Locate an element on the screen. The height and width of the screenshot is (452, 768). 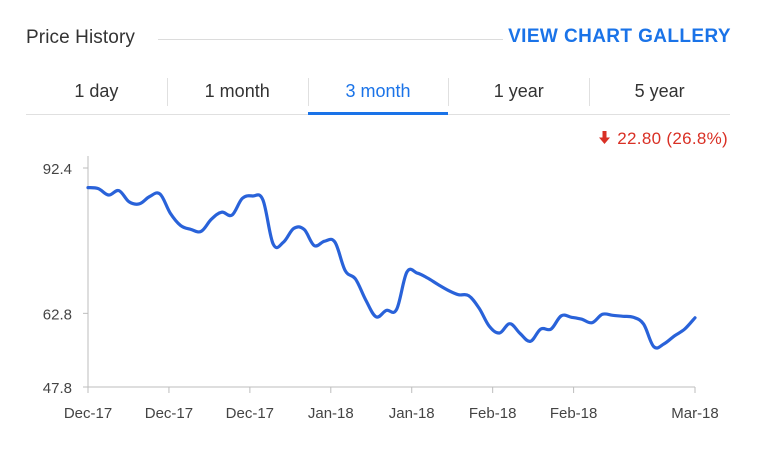
tab-1-year: 1 year is located at coordinates (518, 93).